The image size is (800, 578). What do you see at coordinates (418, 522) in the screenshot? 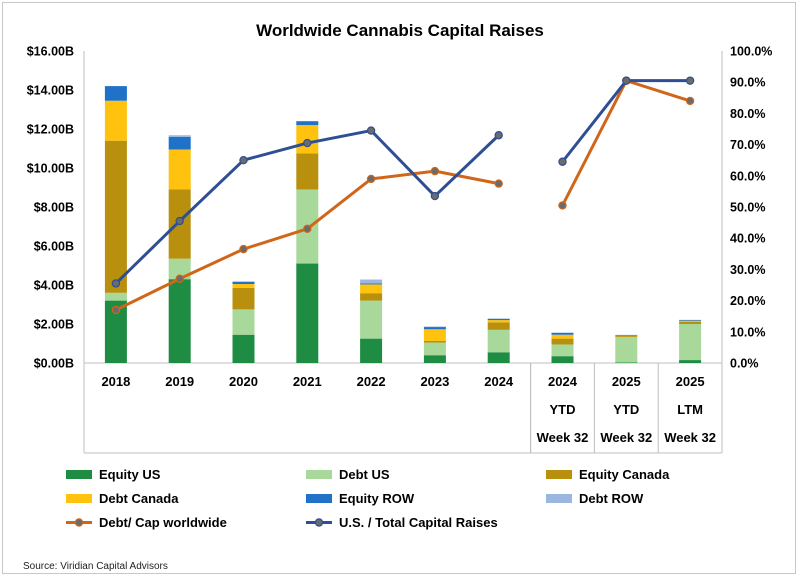
I see `legend-label: U.S. / Total Capital Raises` at bounding box center [418, 522].